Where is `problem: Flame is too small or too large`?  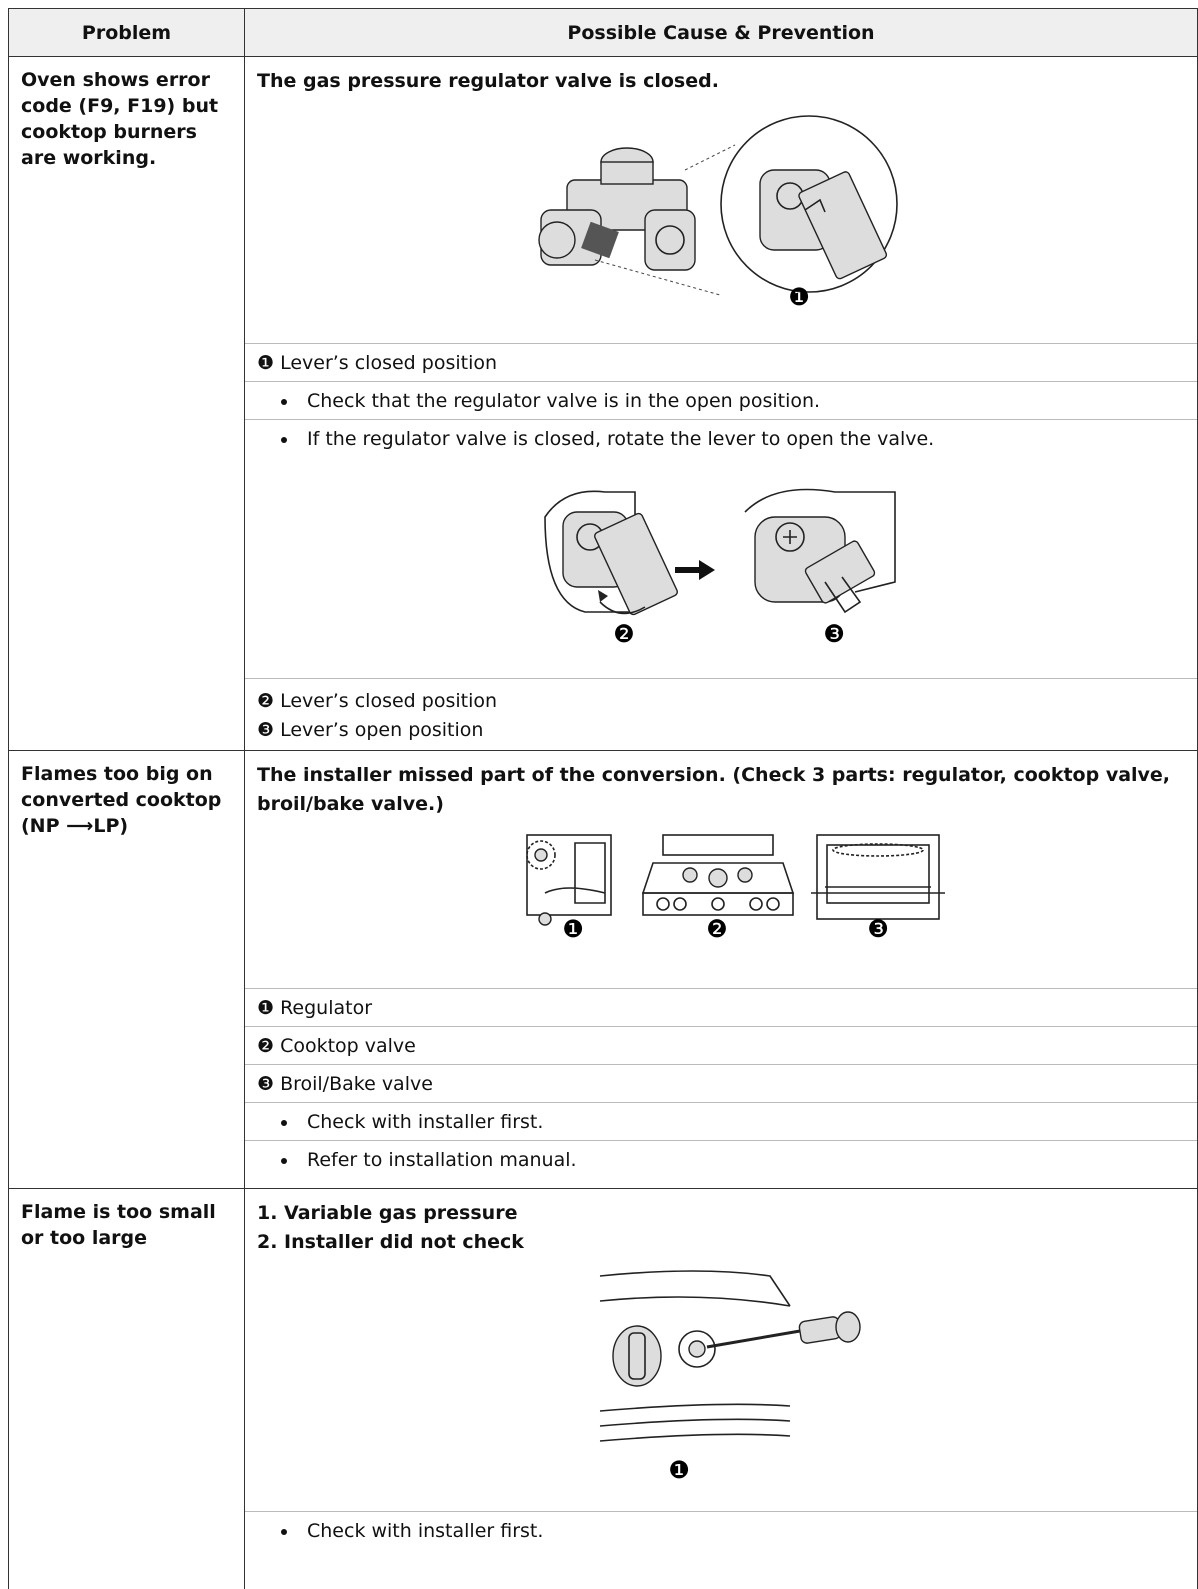
problem: Flame is too small or too large is located at coordinates (127, 1389).